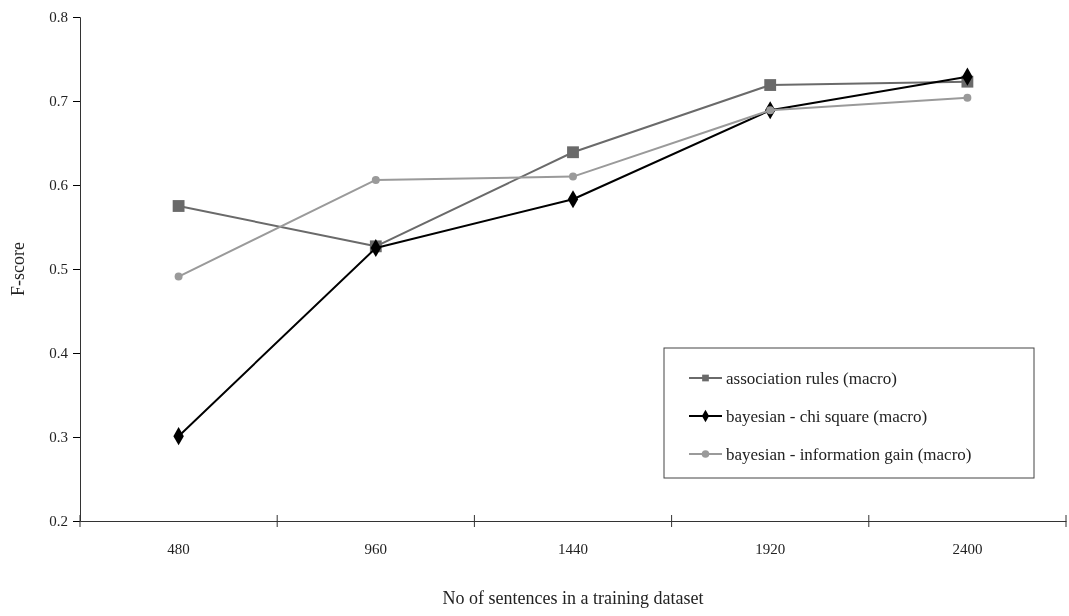 The image size is (1069, 616). Describe the element at coordinates (849, 454) in the screenshot. I see `legend-label: bayesian - information gain (macro)` at that location.